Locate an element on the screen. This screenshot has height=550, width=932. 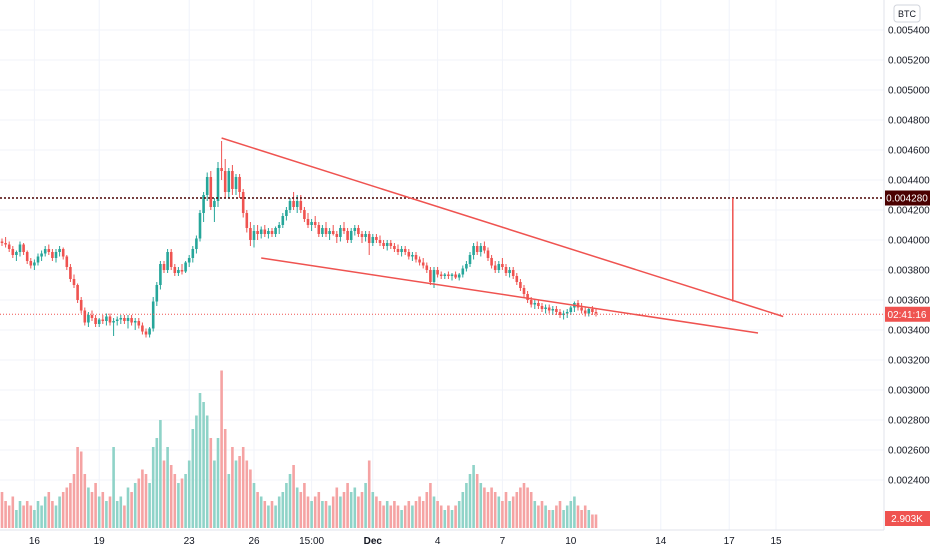
y-tick-label: 0.005000 is located at coordinates (909, 91).